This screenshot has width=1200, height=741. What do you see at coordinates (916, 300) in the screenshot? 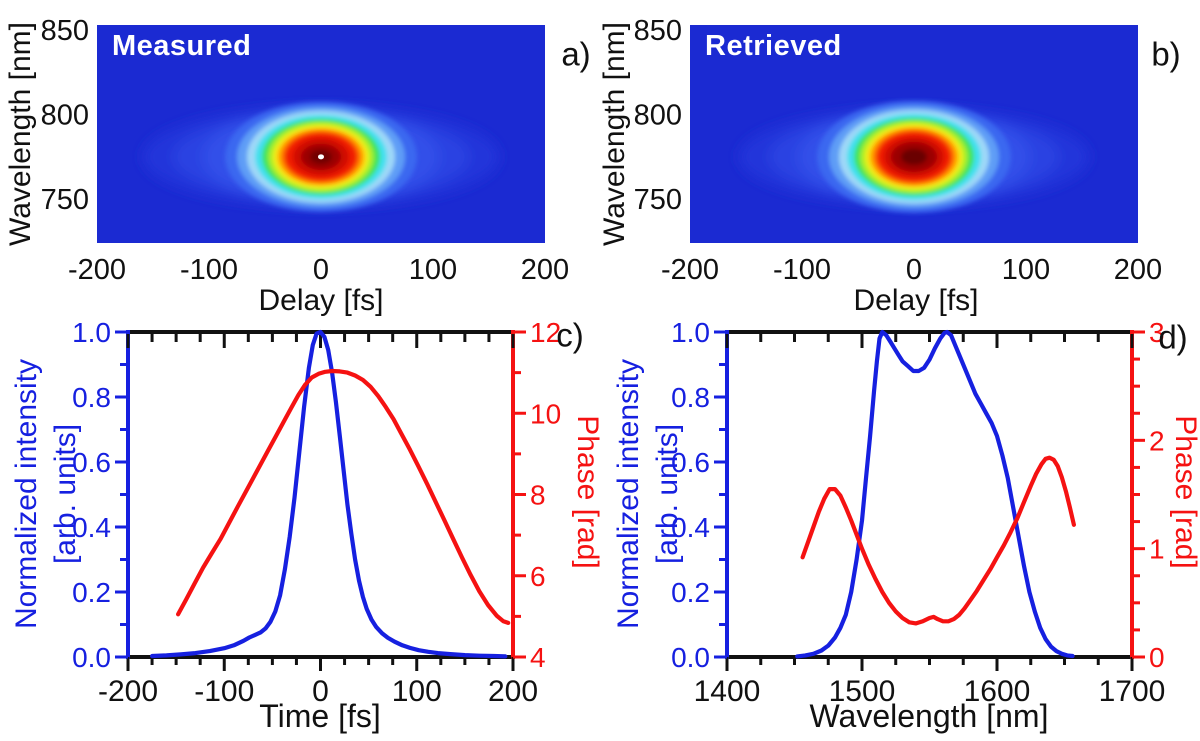
I see `retrieved-xaxis-title: Delay [fs]` at bounding box center [916, 300].